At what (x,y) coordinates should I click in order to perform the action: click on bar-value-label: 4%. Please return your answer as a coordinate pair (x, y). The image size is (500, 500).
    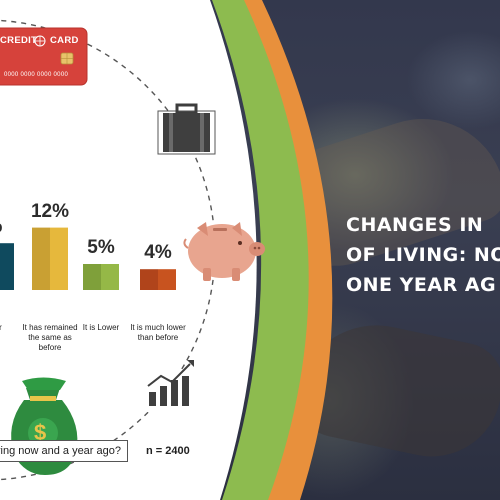
    Looking at the image, I should click on (158, 253).